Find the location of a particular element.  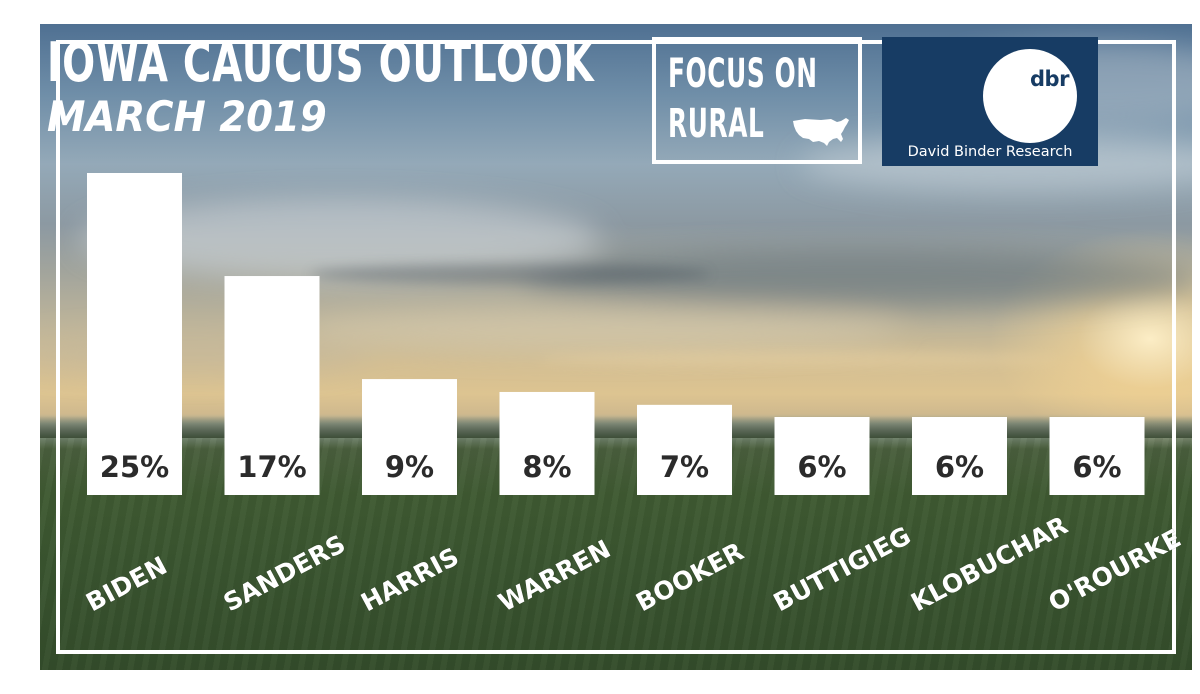

bar-booker is located at coordinates (684, 449).